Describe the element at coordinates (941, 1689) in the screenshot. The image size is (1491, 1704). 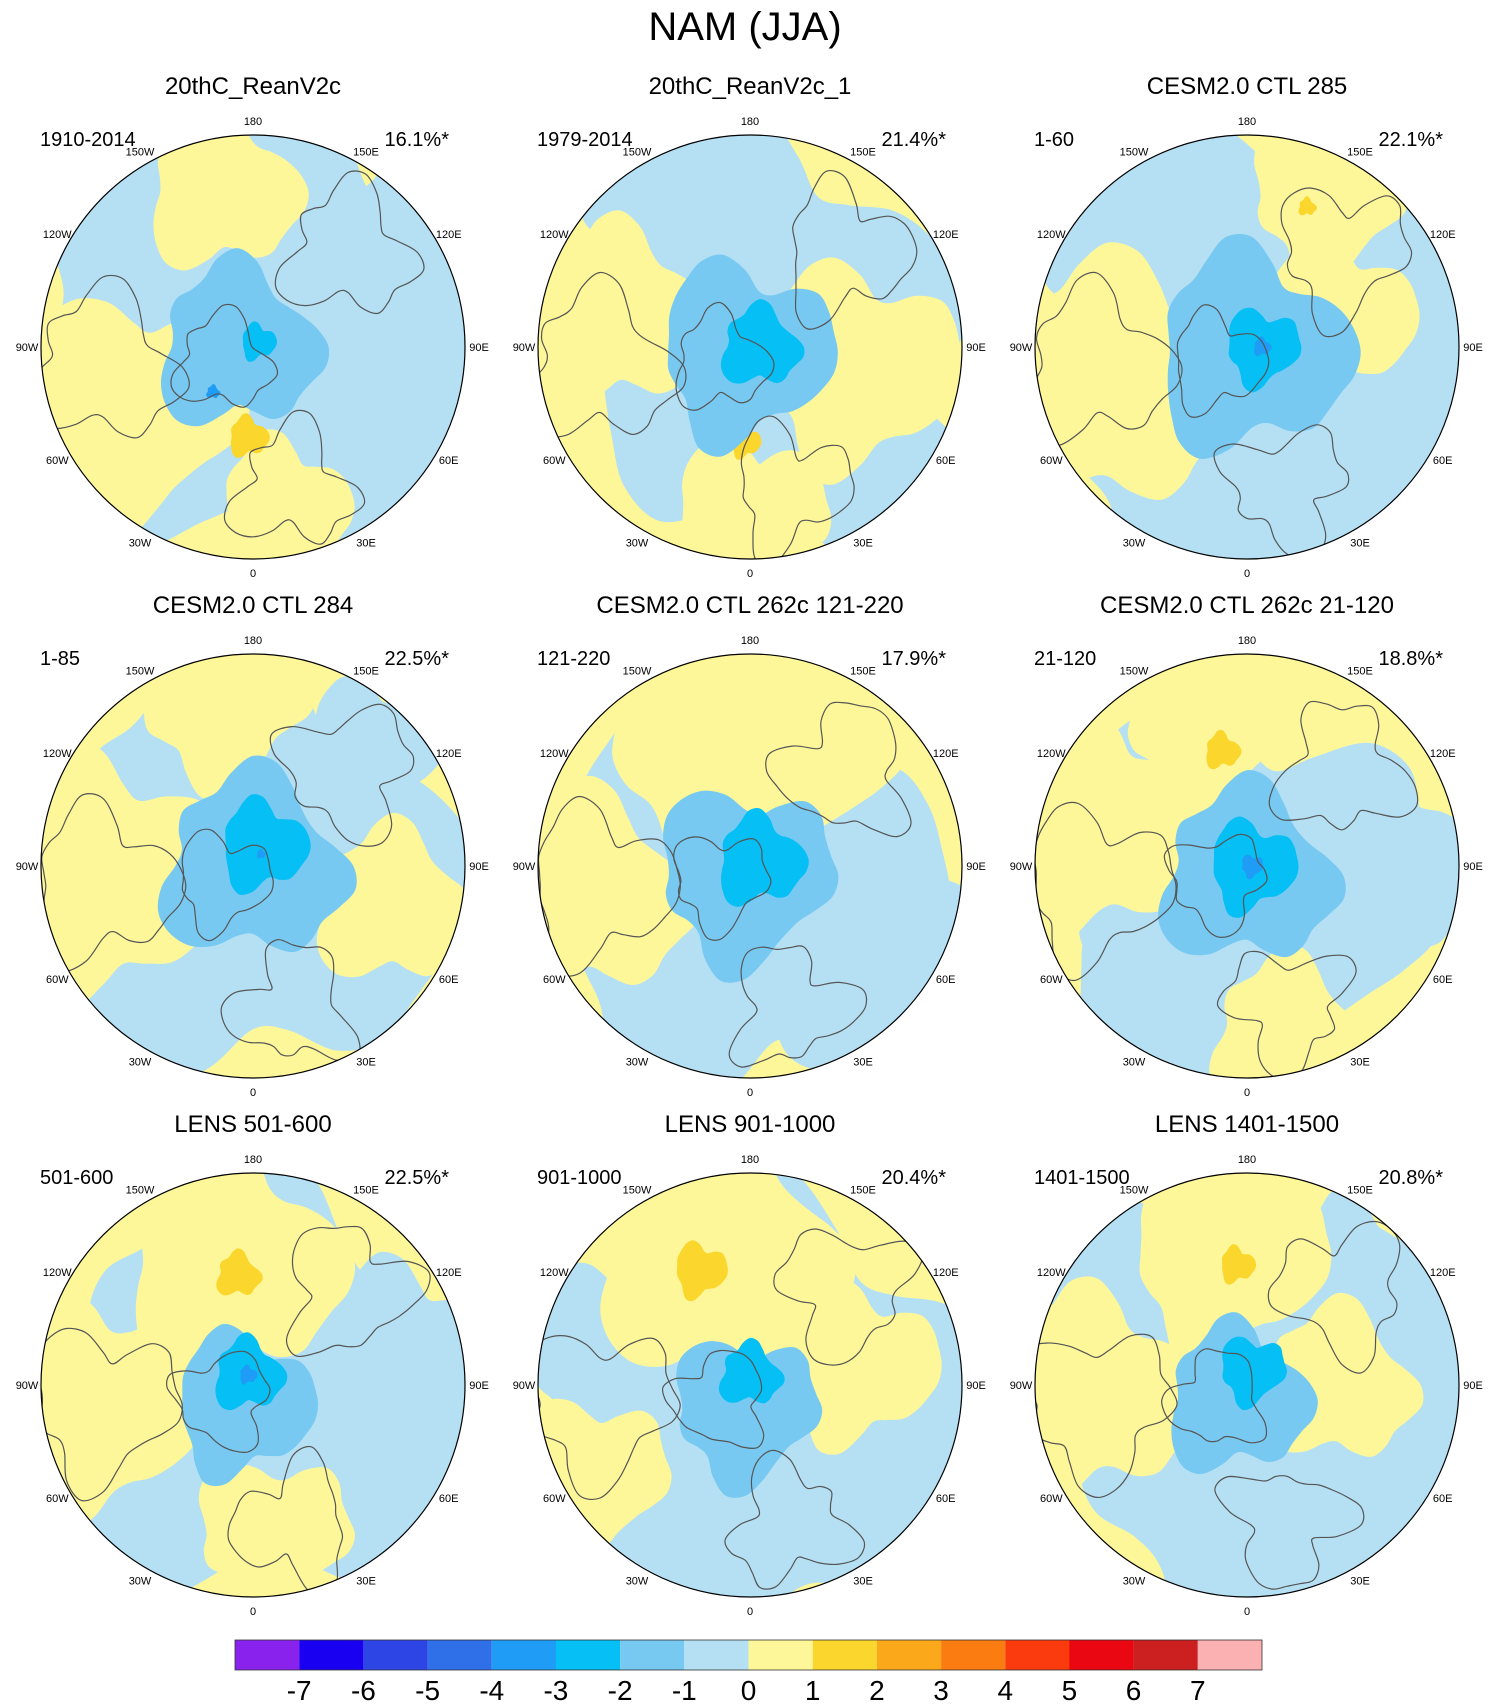
I see `colorbar-tick-label: 3` at that location.